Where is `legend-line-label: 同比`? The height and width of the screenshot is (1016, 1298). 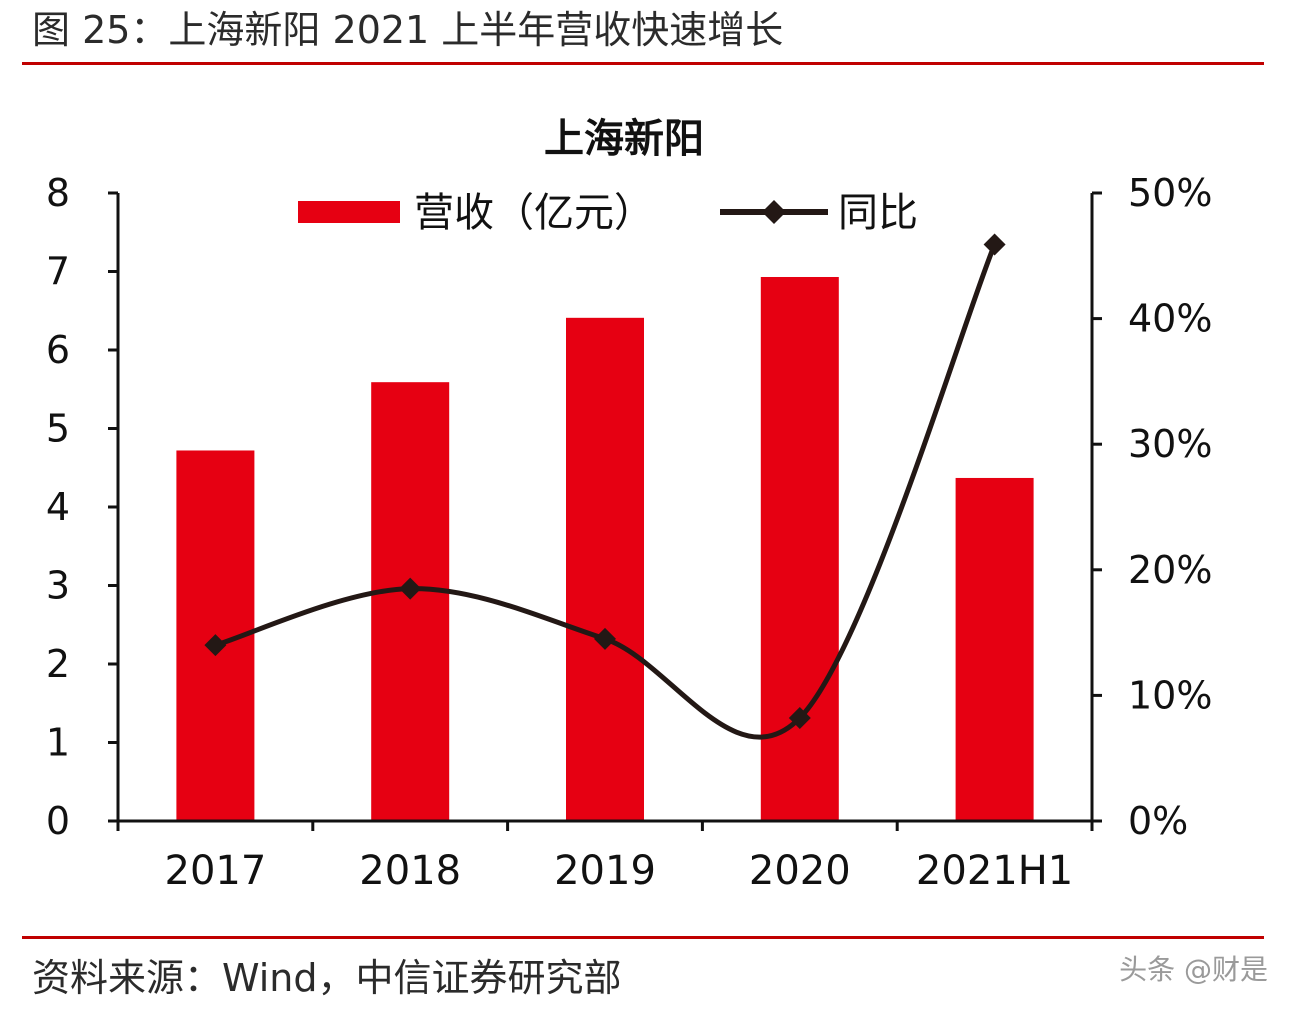
legend-line-label: 同比 is located at coordinates (878, 213).